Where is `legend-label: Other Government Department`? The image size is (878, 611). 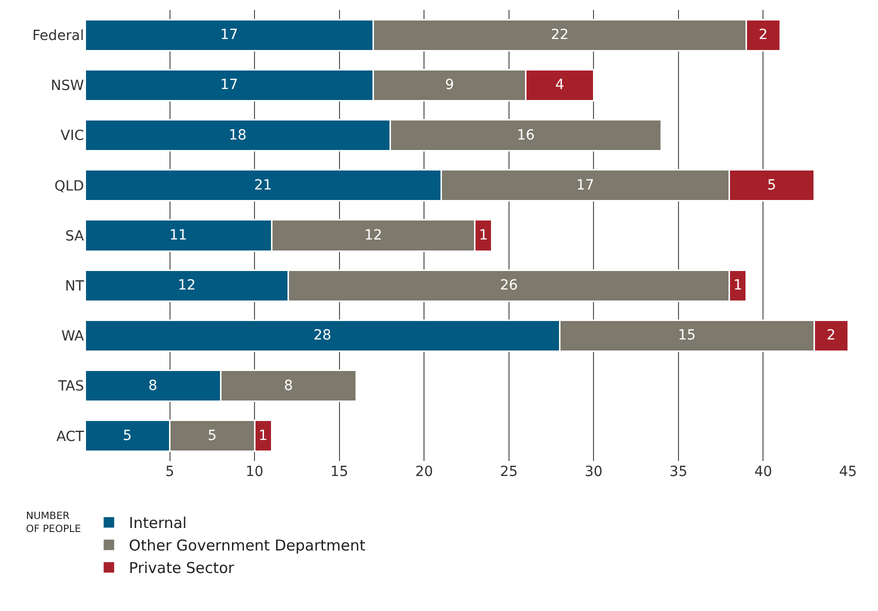 legend-label: Other Government Department is located at coordinates (247, 545).